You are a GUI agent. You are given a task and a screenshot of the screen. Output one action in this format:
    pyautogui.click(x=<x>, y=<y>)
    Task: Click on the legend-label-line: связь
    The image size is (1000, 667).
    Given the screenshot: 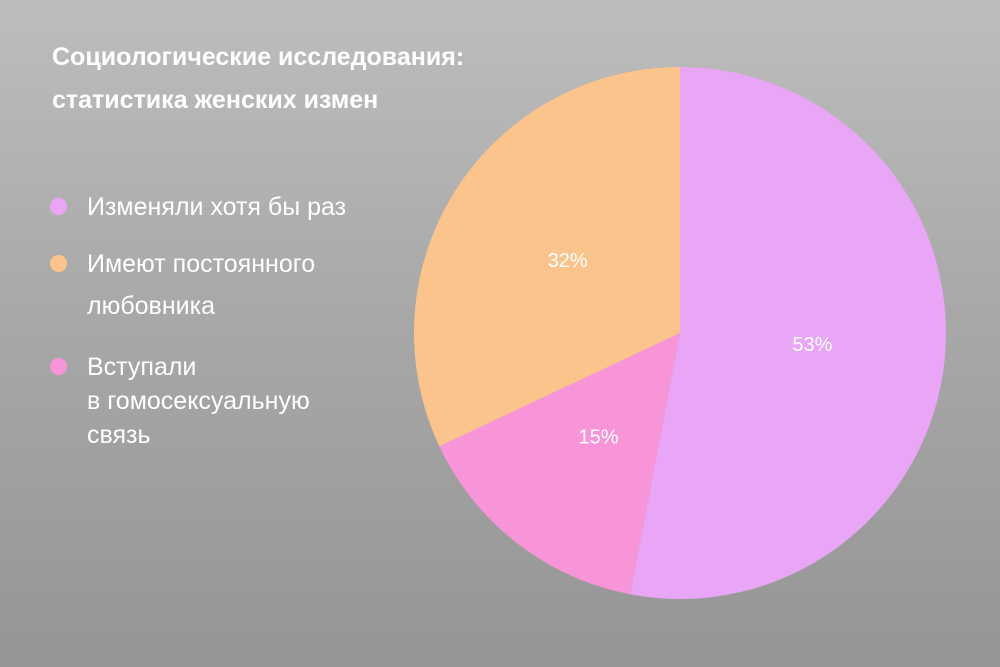 What is the action you would take?
    pyautogui.click(x=119, y=435)
    